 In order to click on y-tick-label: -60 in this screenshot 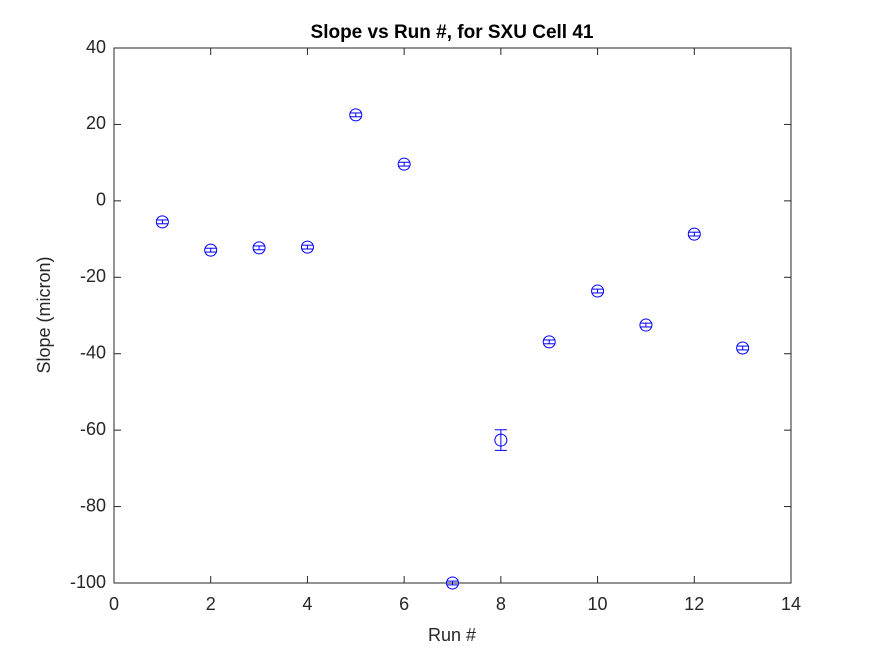, I will do `click(93, 429)`.